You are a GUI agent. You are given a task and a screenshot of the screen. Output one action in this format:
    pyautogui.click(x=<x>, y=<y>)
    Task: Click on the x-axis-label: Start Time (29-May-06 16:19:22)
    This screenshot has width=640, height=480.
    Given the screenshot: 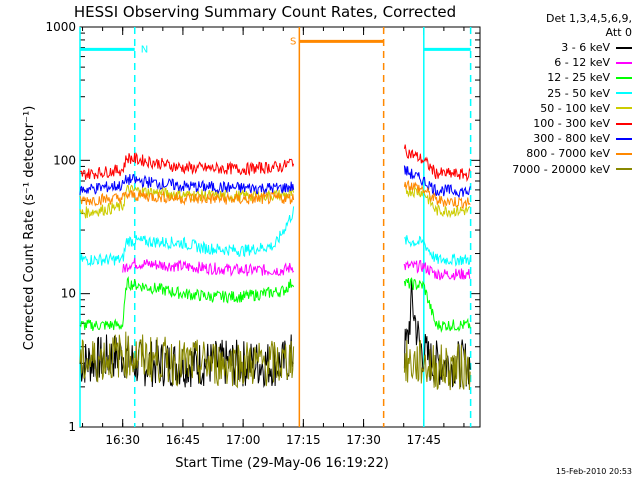 What is the action you would take?
    pyautogui.click(x=282, y=463)
    